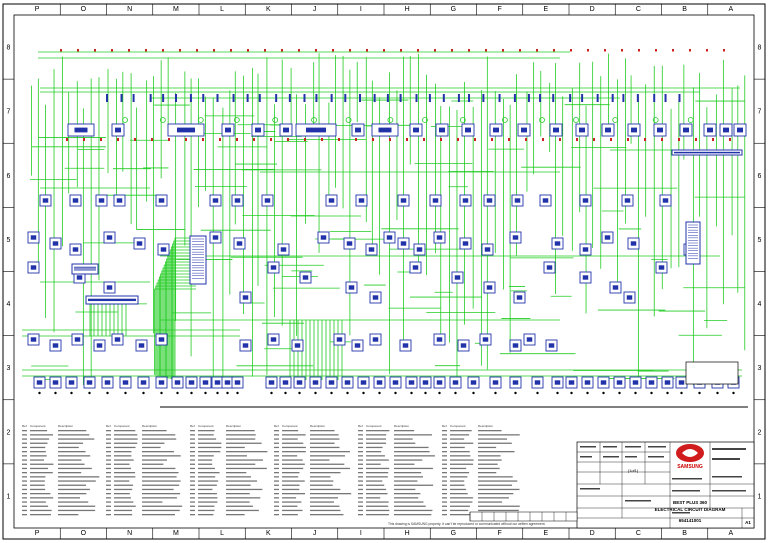 This screenshot has height=543, width=768. What do you see at coordinates (122, 426) in the screenshot?
I see `legend-header-component-1: Component` at bounding box center [122, 426].